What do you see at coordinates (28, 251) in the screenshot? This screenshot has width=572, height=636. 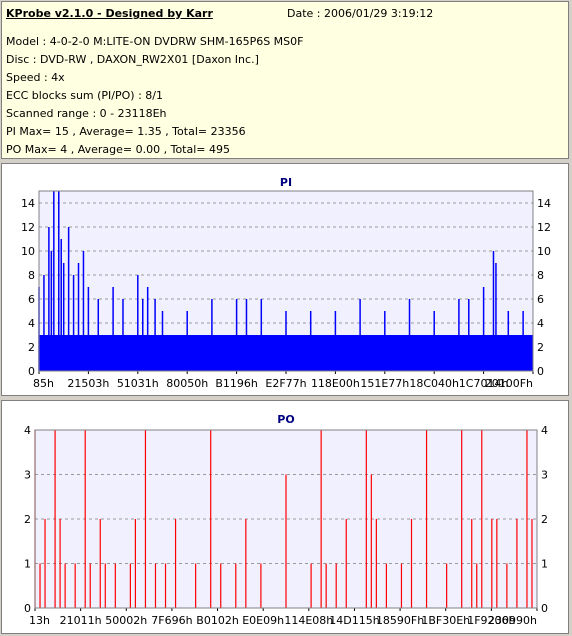 I see `y-tick-left: 10` at bounding box center [28, 251].